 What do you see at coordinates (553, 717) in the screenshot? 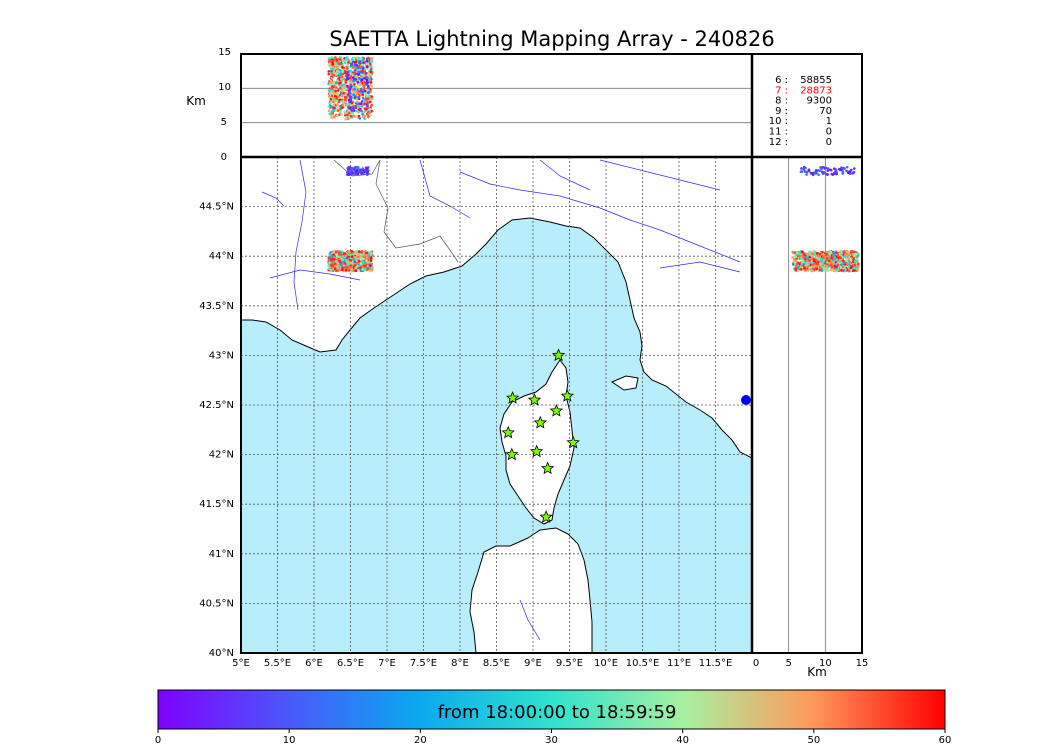
I see `colorbar: from 18:00:00 to 18:59:59 0 10 20 30 40 50 60` at bounding box center [553, 717].